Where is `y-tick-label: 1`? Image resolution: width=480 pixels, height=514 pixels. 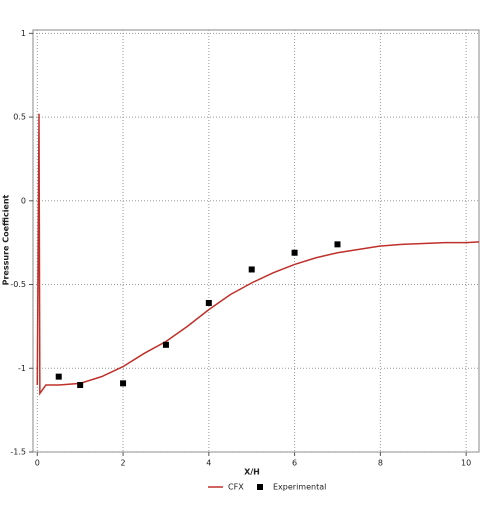
y-tick-label: 1 is located at coordinates (23, 33).